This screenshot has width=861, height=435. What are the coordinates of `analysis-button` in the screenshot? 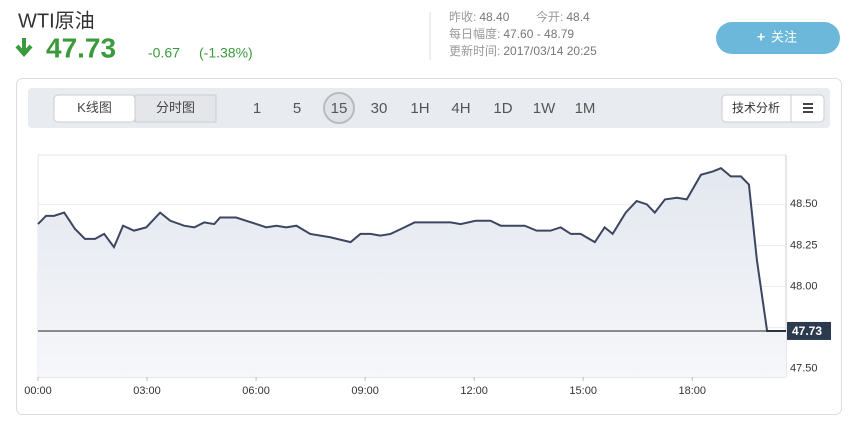 It's located at (773, 108).